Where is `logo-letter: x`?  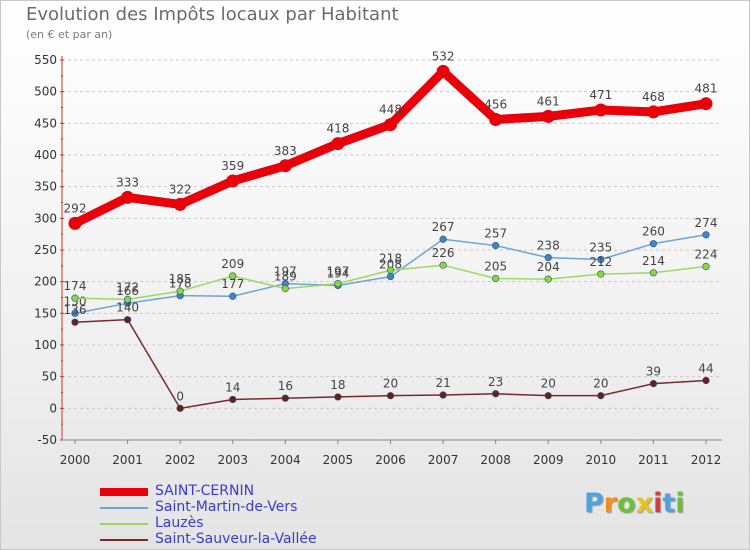 logo-letter: x is located at coordinates (644, 503).